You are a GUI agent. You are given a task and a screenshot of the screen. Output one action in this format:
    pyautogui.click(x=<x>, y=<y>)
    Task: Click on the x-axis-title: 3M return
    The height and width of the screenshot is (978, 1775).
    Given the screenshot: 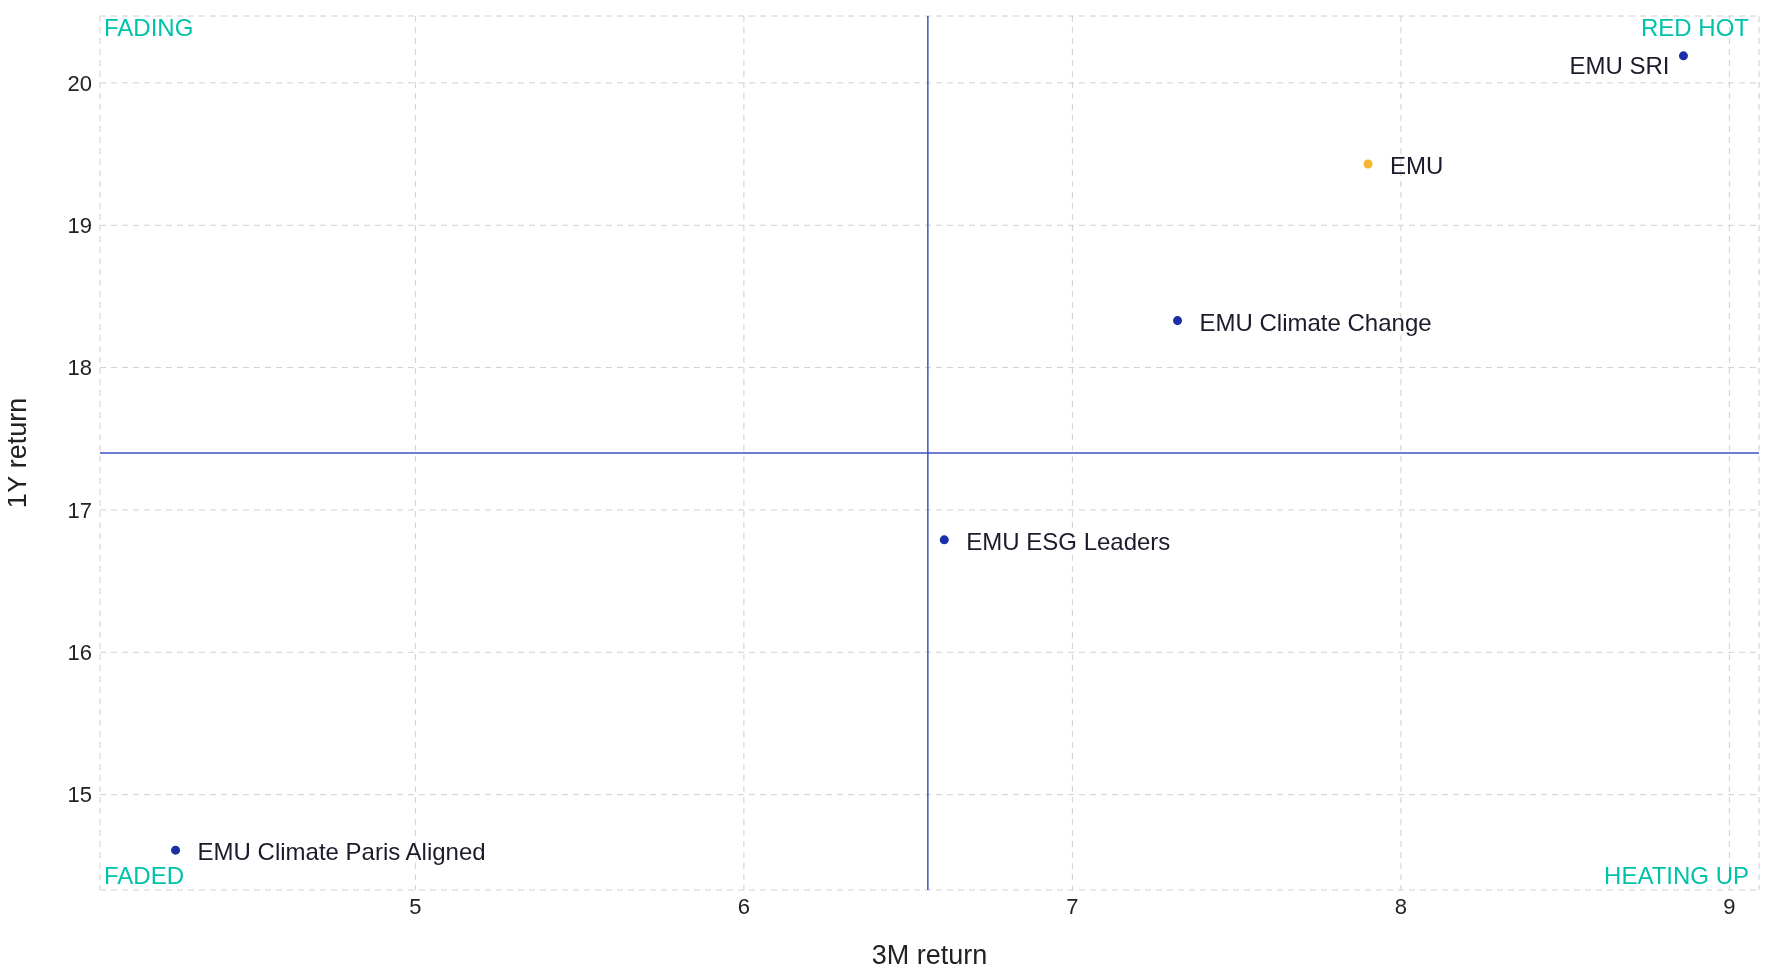 What is the action you would take?
    pyautogui.click(x=929, y=955)
    